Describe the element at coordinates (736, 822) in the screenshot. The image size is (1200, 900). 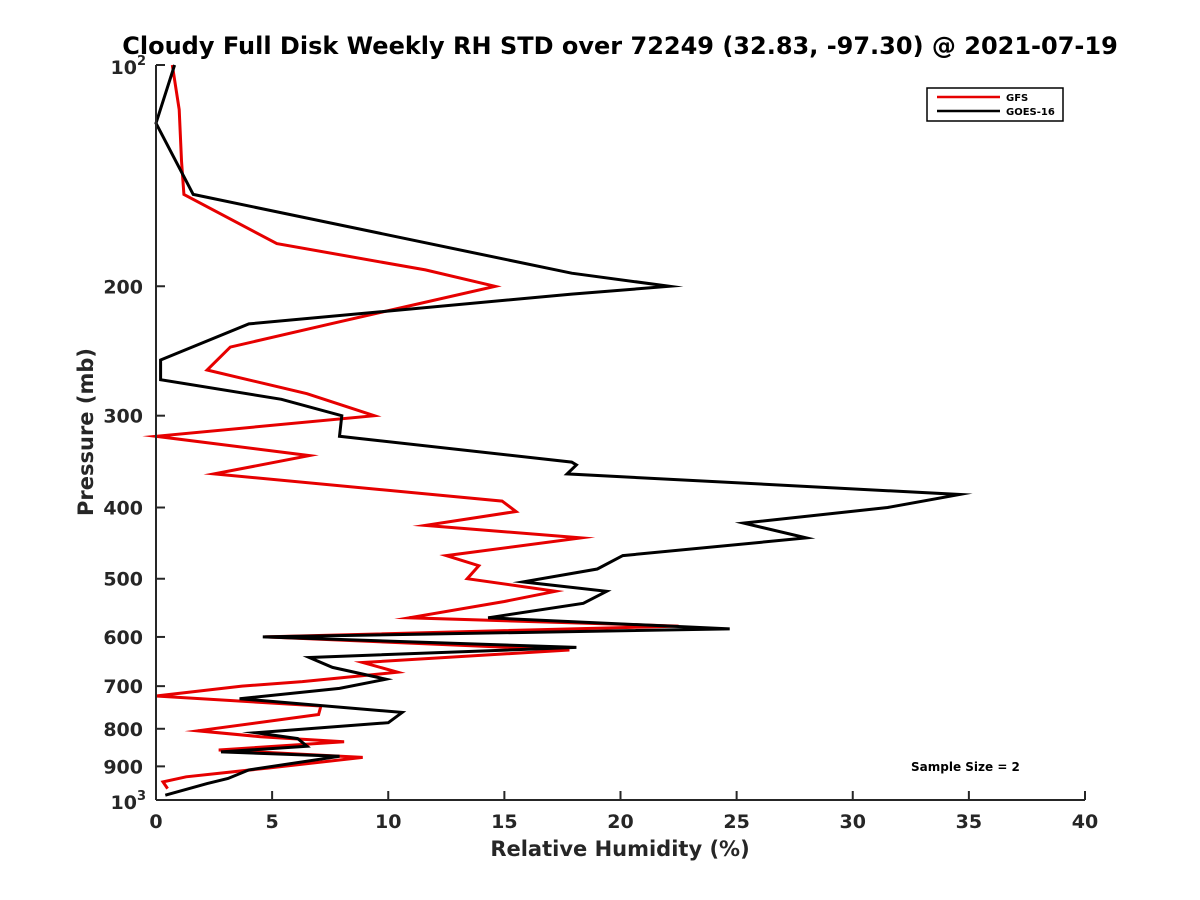
I see `x-tick-label: 25` at that location.